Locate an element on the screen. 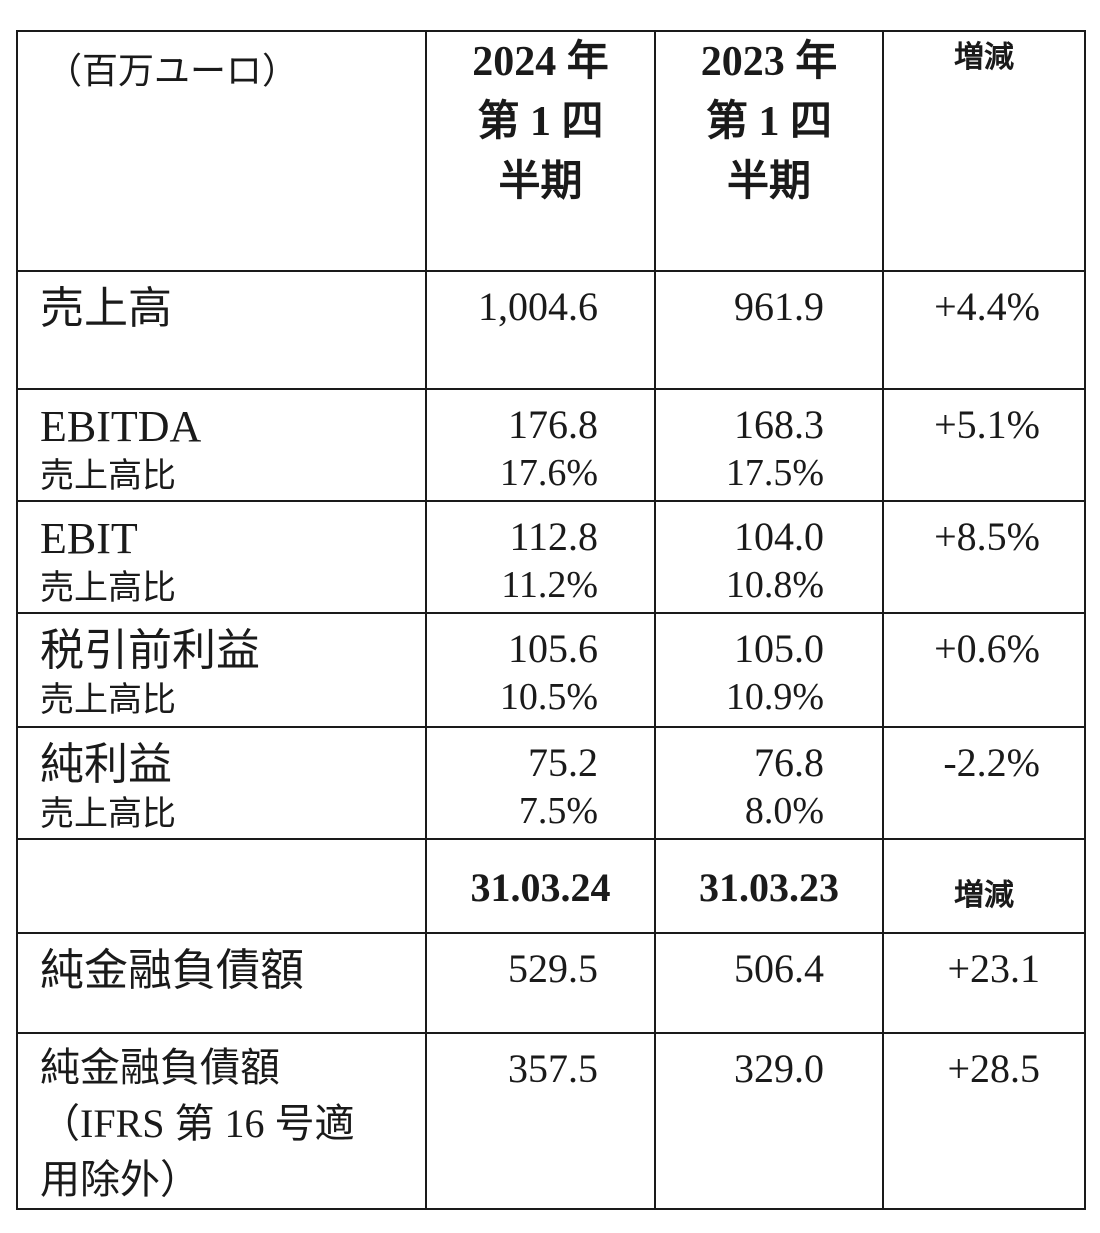  table-row-net-profit: 純利益 売上高比 75.2 7.5% 76.8 8.0% -2.2% is located at coordinates (551, 783).